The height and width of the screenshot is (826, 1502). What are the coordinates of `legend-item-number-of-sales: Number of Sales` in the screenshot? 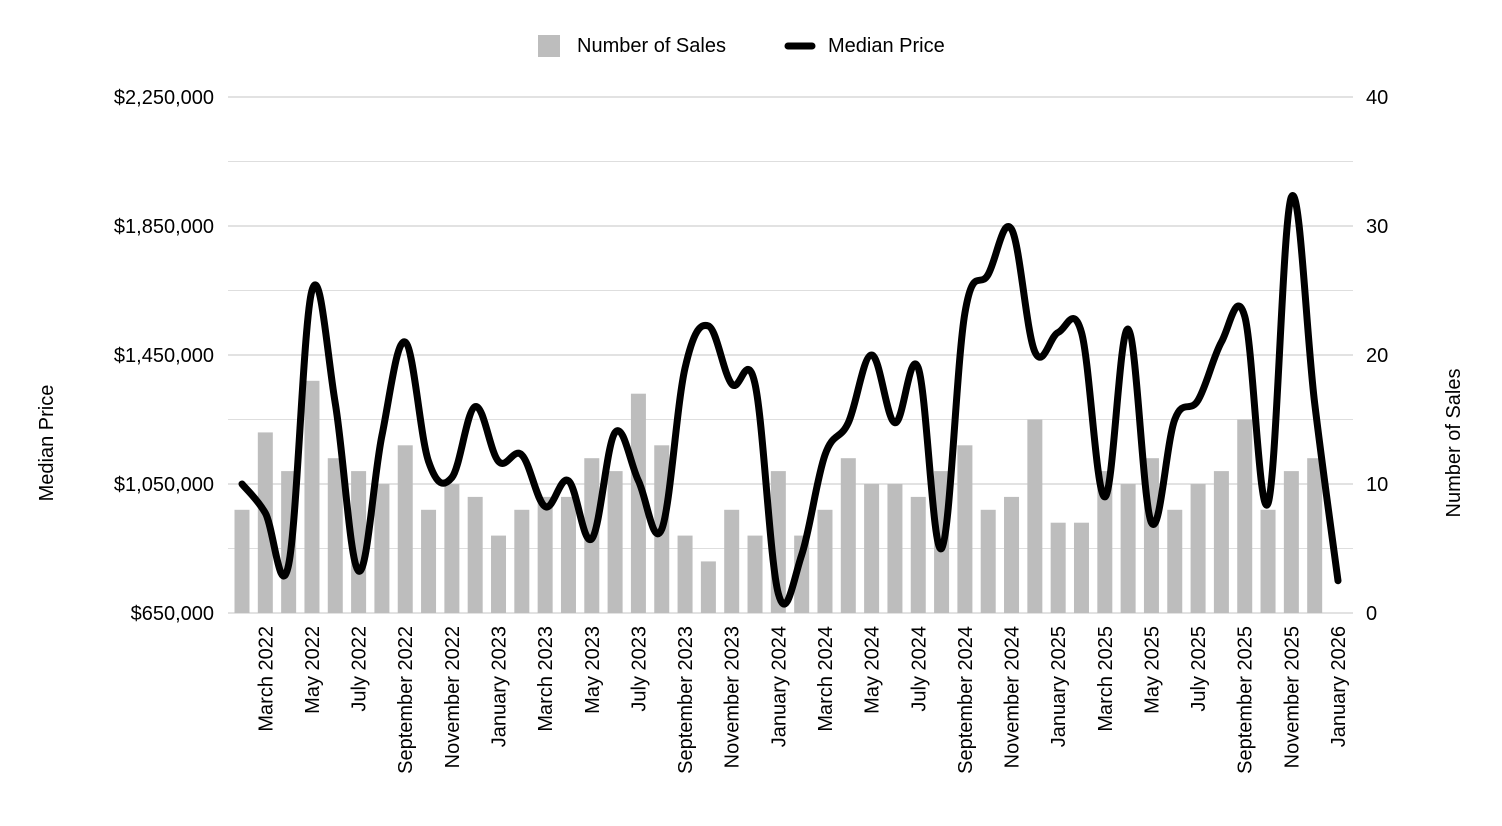 It's located at (632, 46).